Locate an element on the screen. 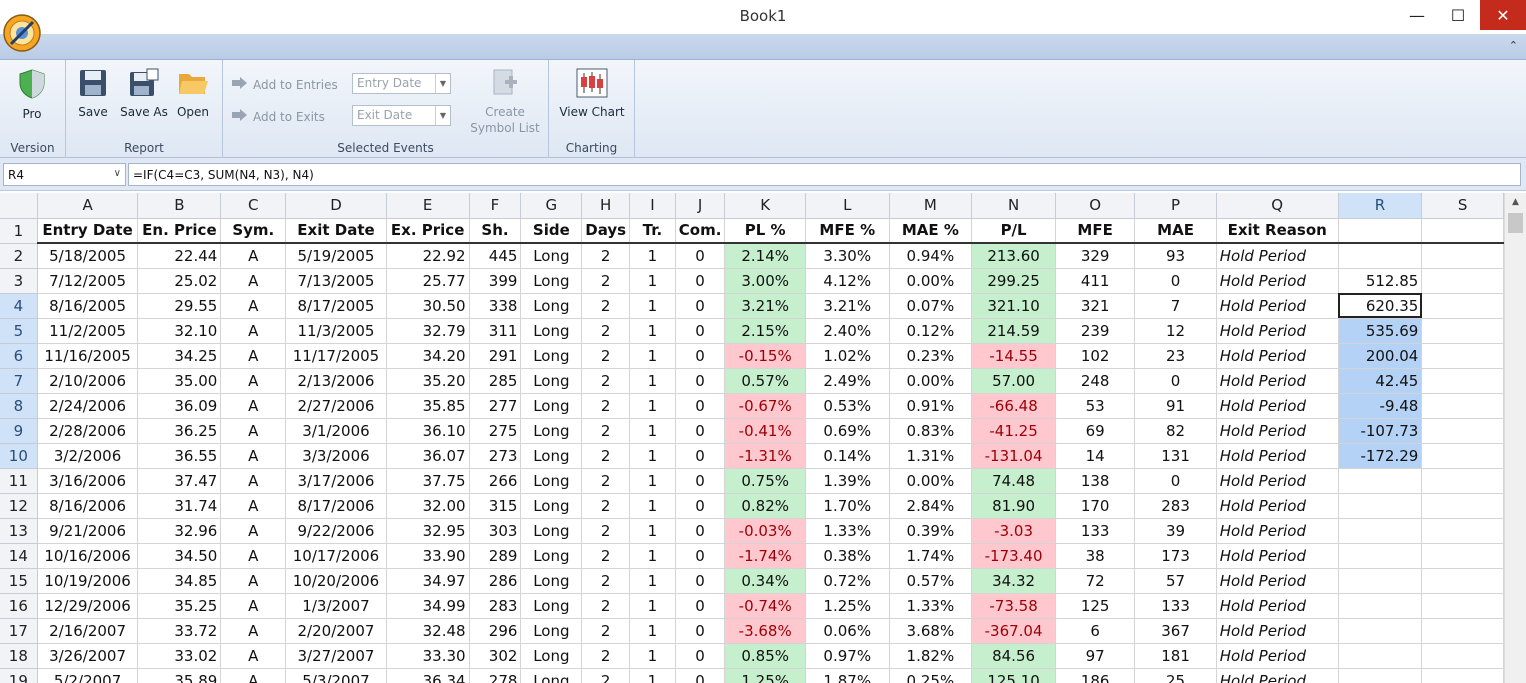 This screenshot has width=1526, height=683. cell-a: 8/16/2006 is located at coordinates (88, 506).